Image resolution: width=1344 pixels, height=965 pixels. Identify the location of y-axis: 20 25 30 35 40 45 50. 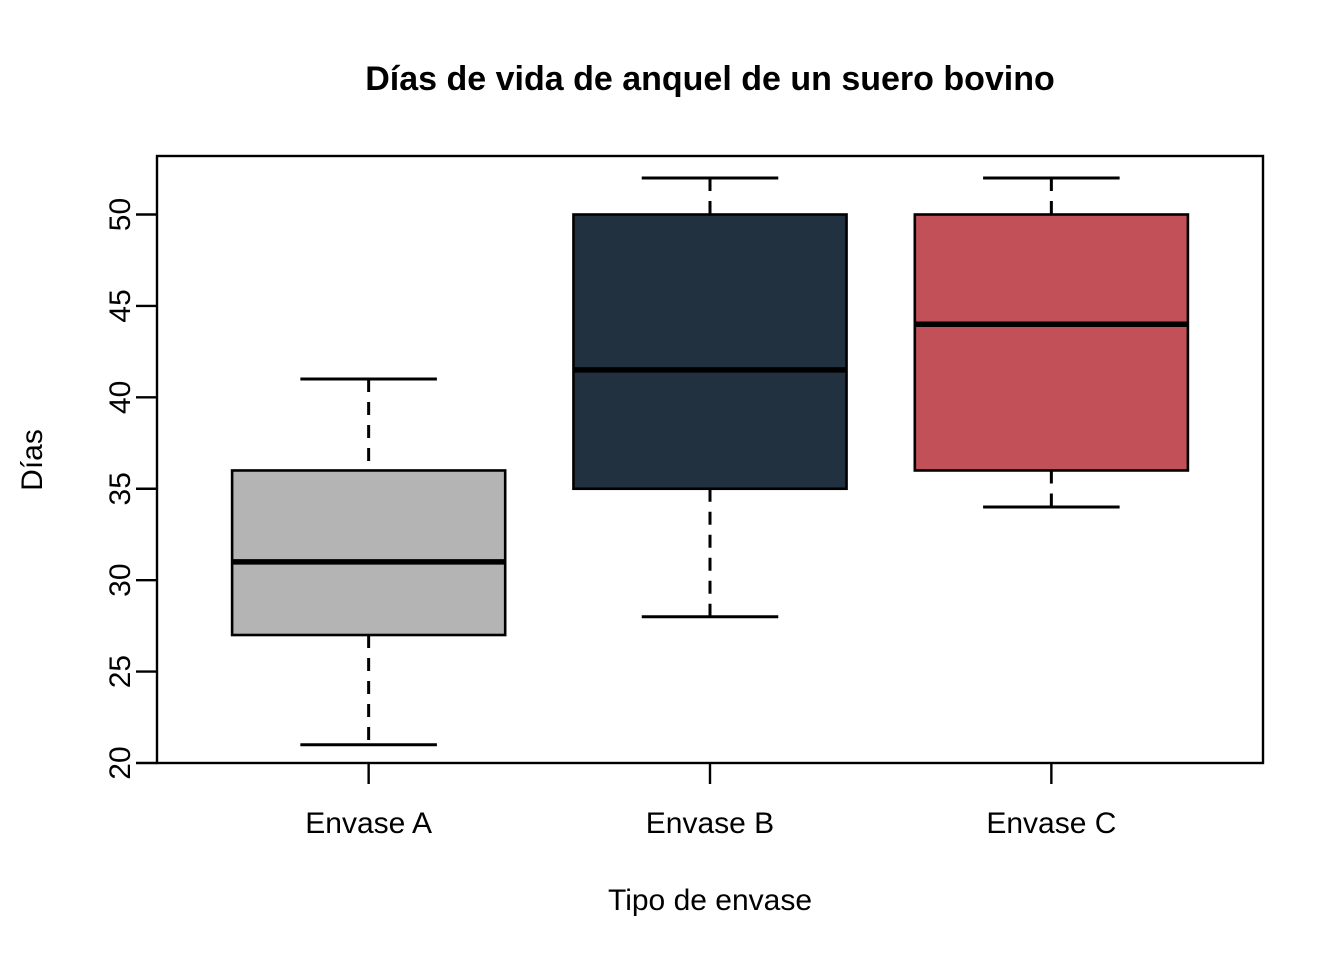
(130, 489).